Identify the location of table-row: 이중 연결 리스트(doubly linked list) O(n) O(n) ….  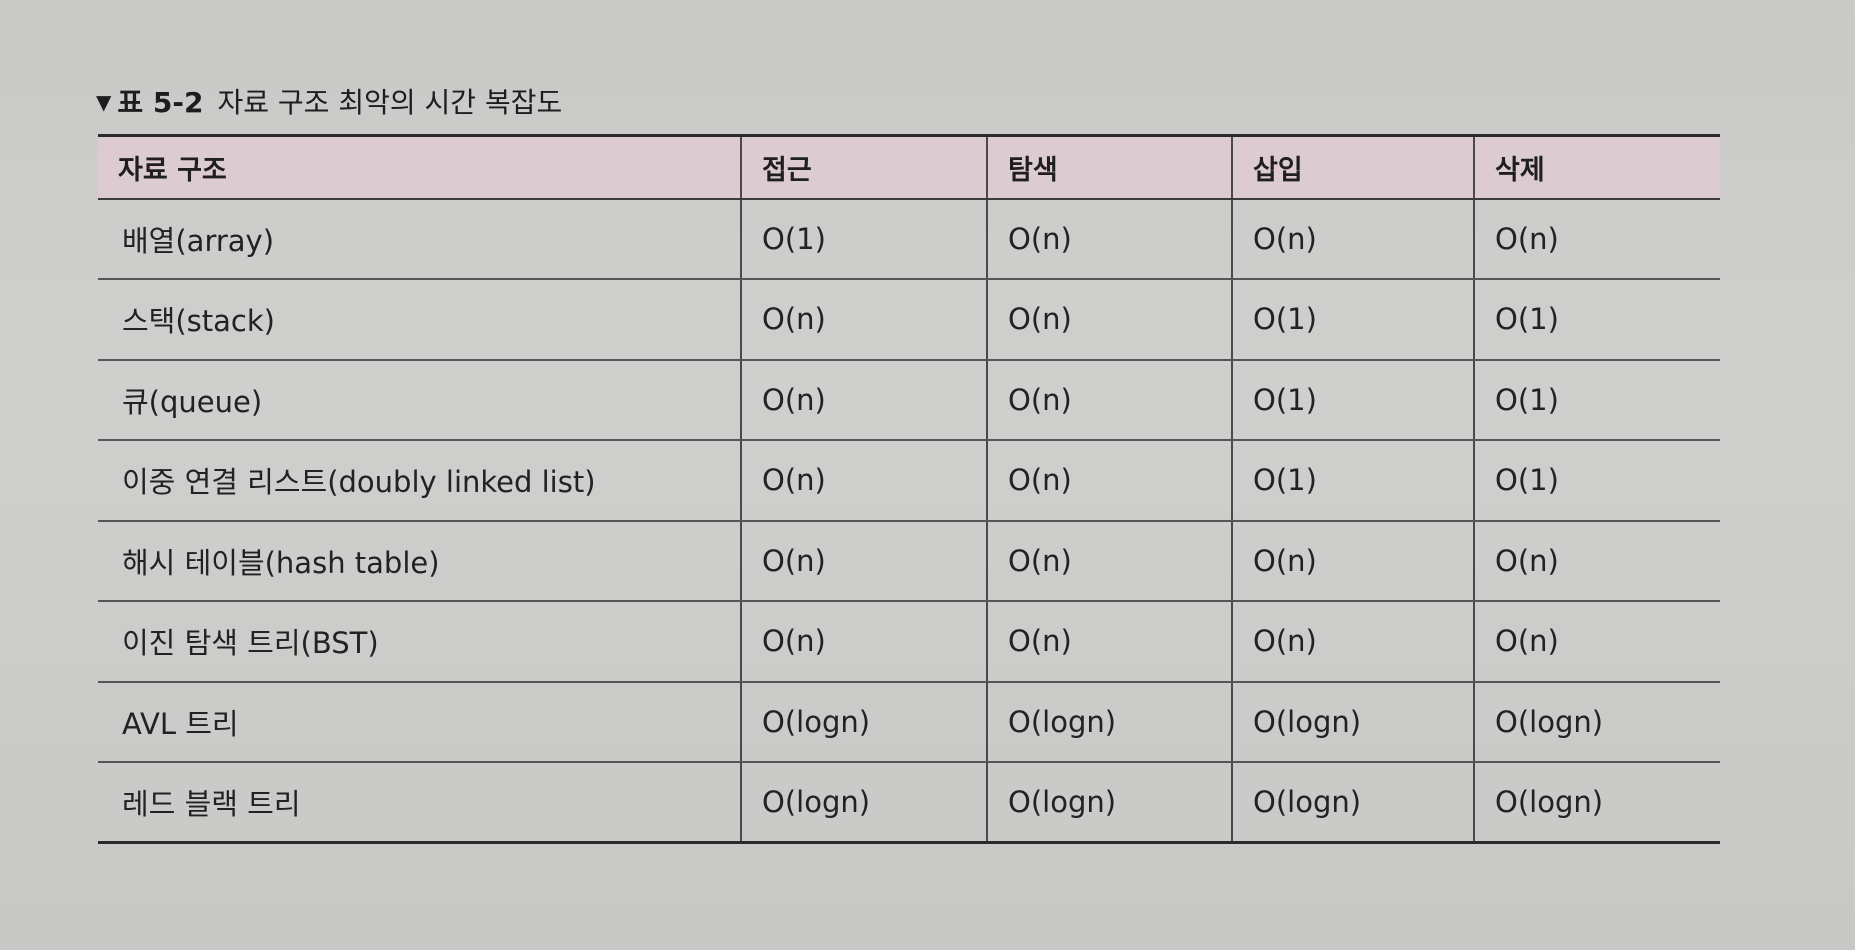
(909, 481).